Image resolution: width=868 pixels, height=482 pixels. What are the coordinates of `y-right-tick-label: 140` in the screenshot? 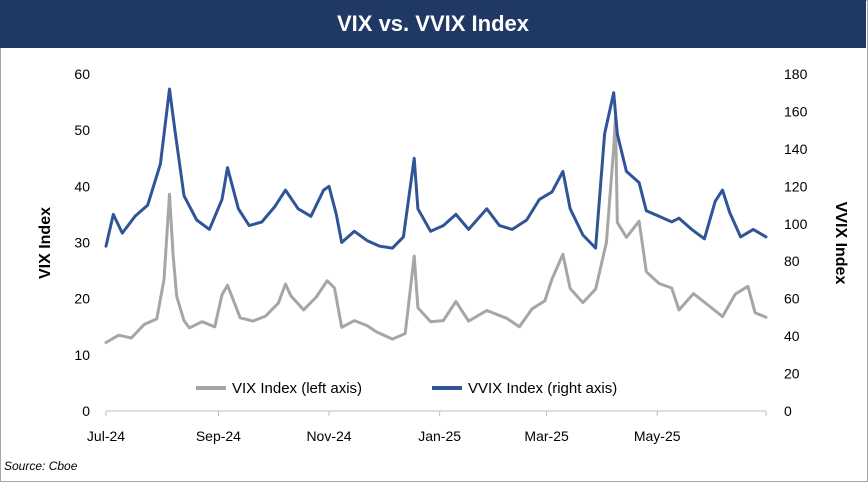 It's located at (796, 149).